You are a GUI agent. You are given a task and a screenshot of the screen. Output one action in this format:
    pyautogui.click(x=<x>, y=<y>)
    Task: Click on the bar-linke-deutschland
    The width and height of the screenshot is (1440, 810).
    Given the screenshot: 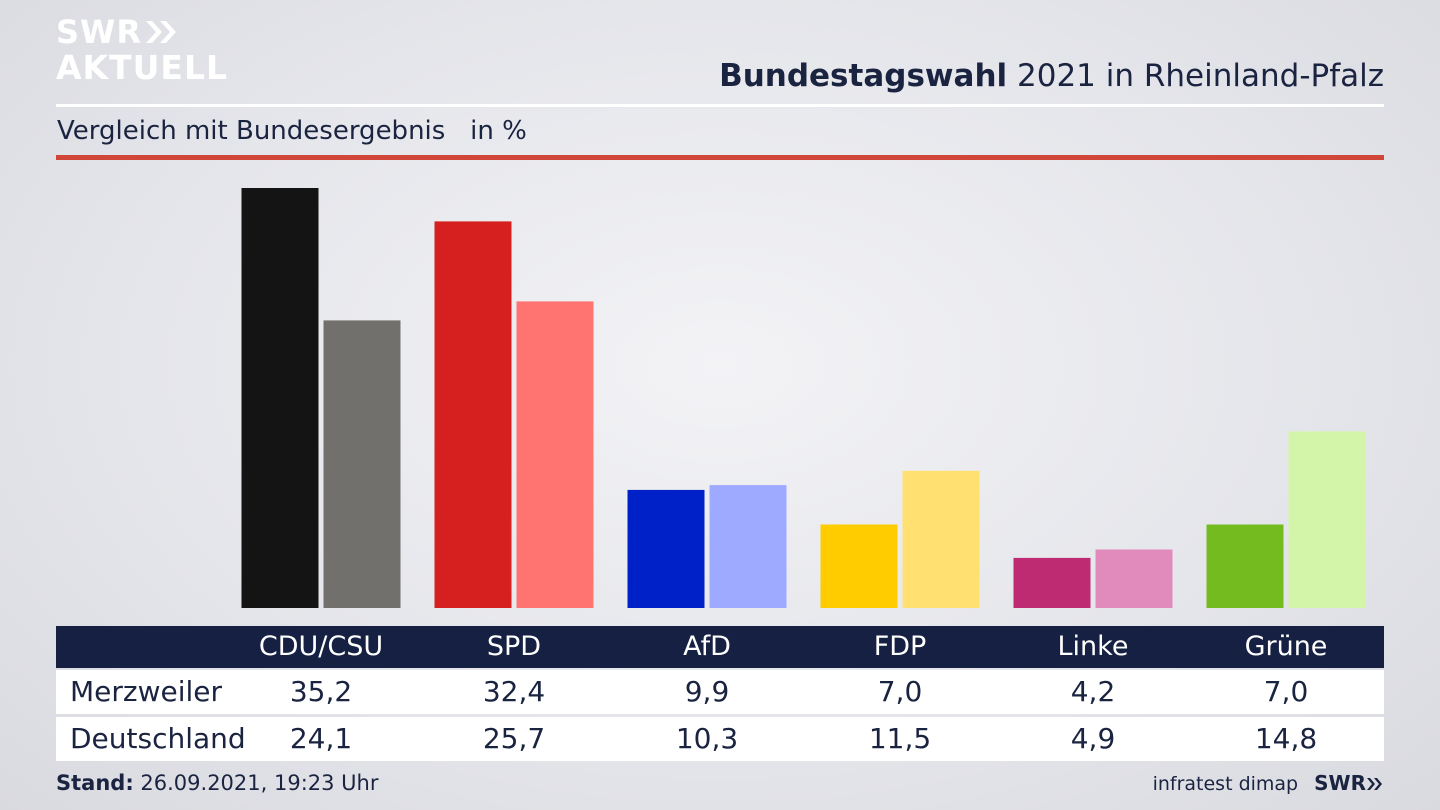 What is the action you would take?
    pyautogui.click(x=1134, y=578)
    